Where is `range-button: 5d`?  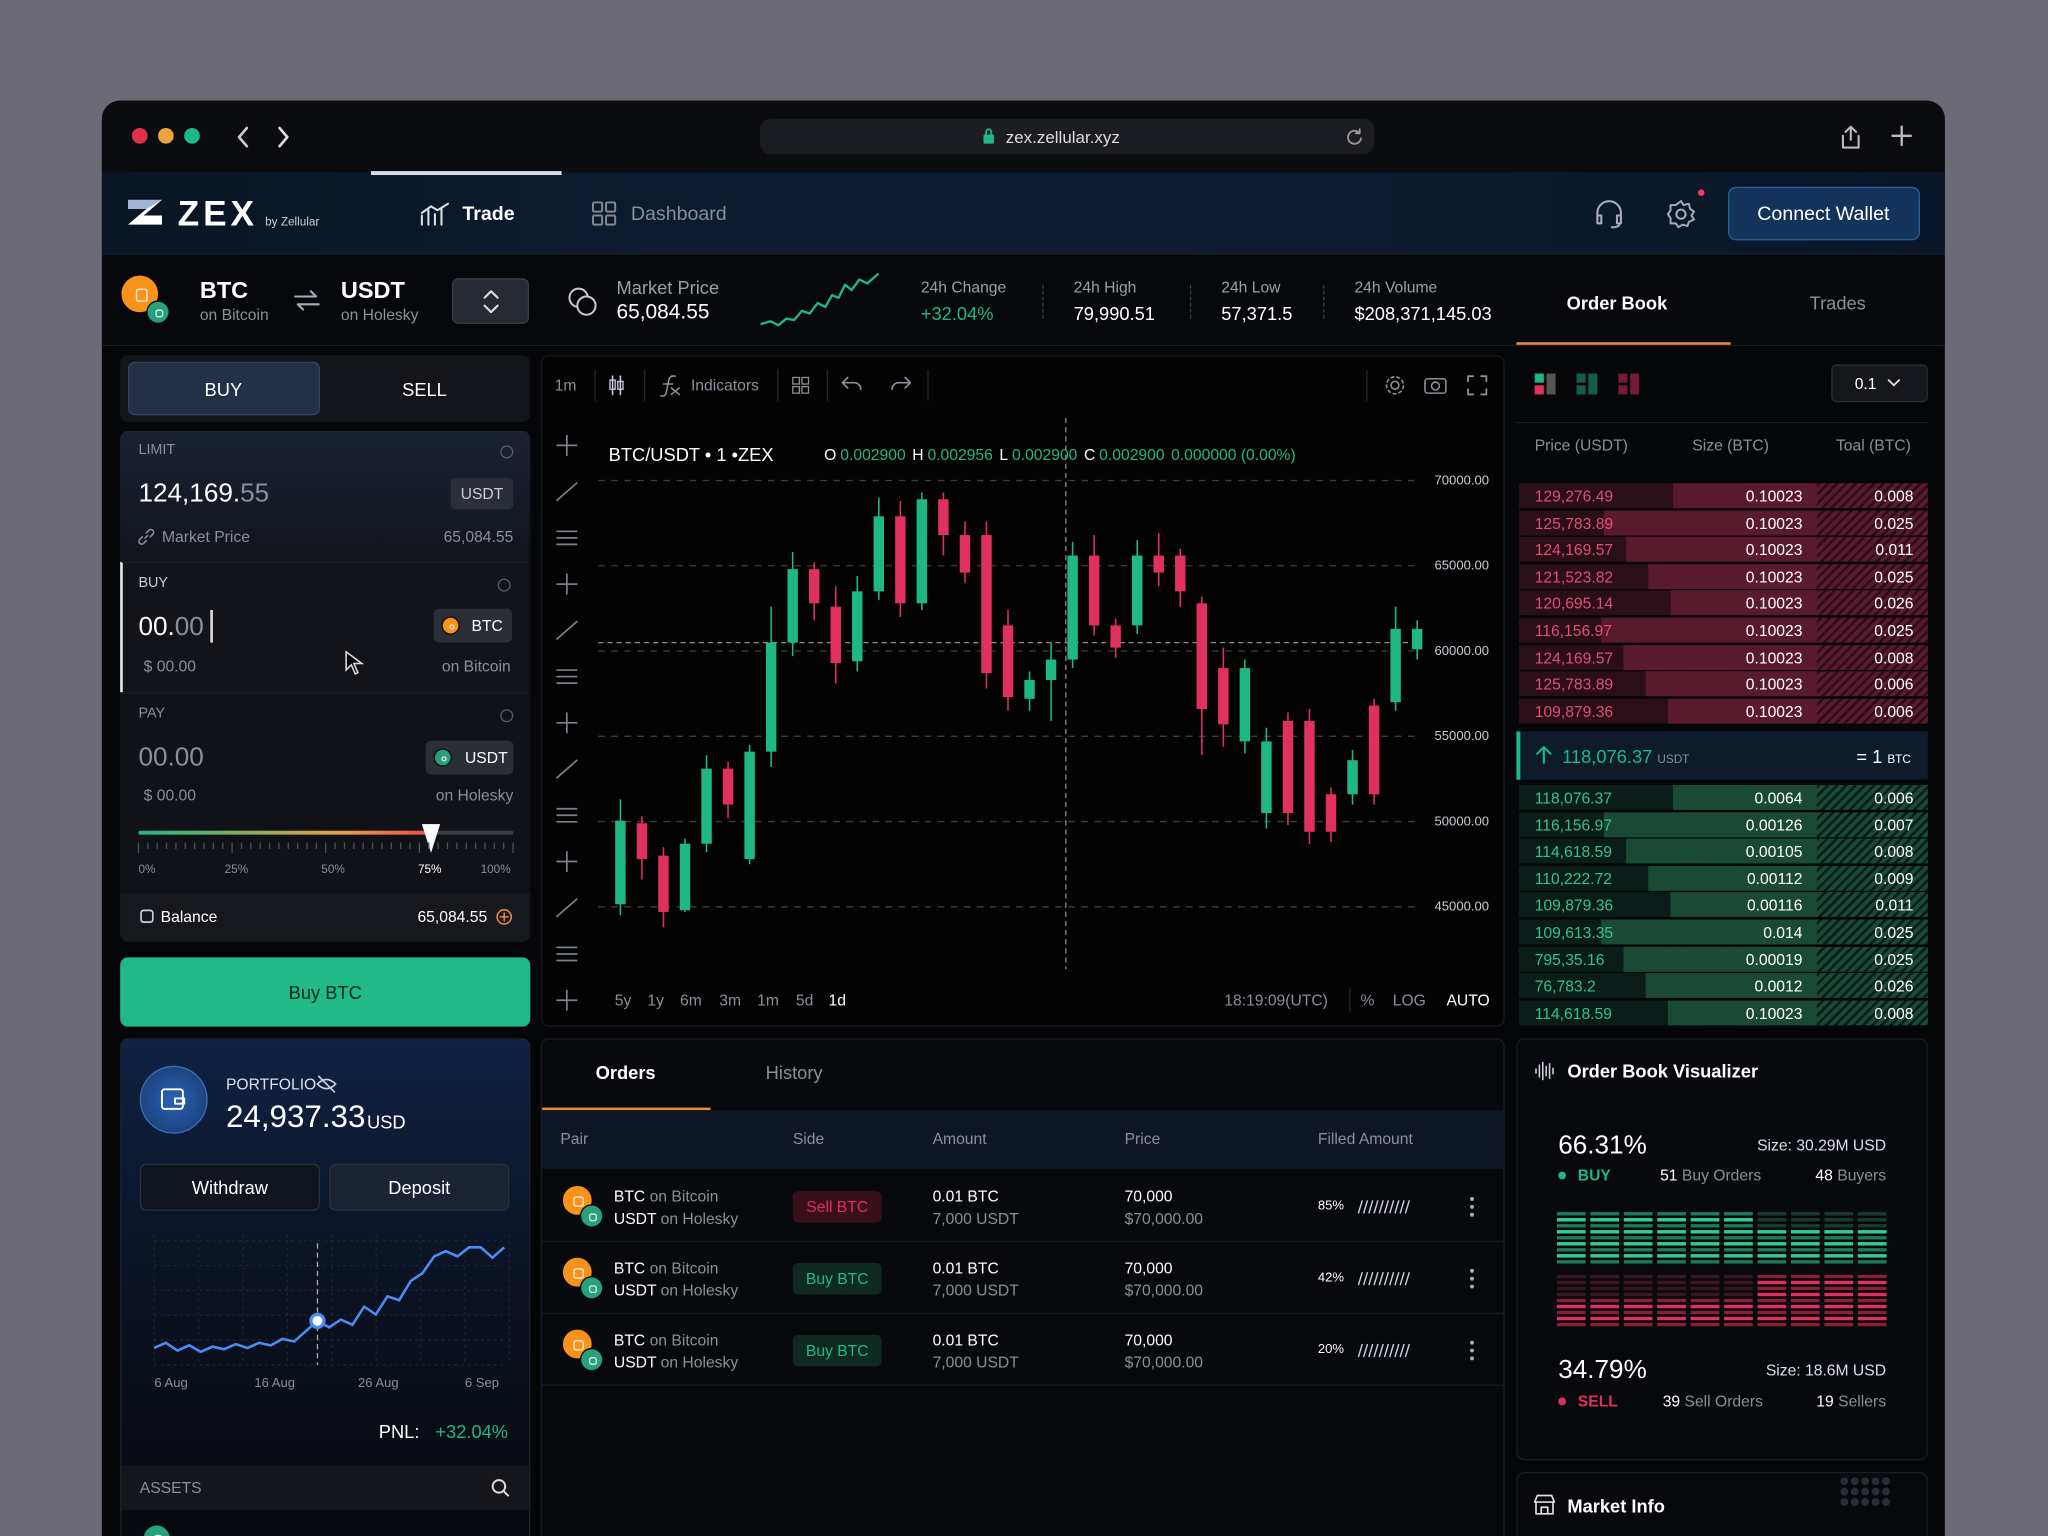 range-button: 5d is located at coordinates (804, 1000).